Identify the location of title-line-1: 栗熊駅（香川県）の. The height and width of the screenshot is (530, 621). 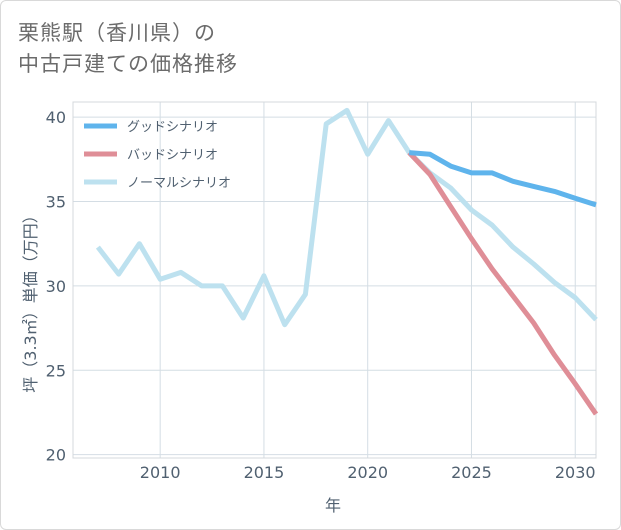
(117, 33).